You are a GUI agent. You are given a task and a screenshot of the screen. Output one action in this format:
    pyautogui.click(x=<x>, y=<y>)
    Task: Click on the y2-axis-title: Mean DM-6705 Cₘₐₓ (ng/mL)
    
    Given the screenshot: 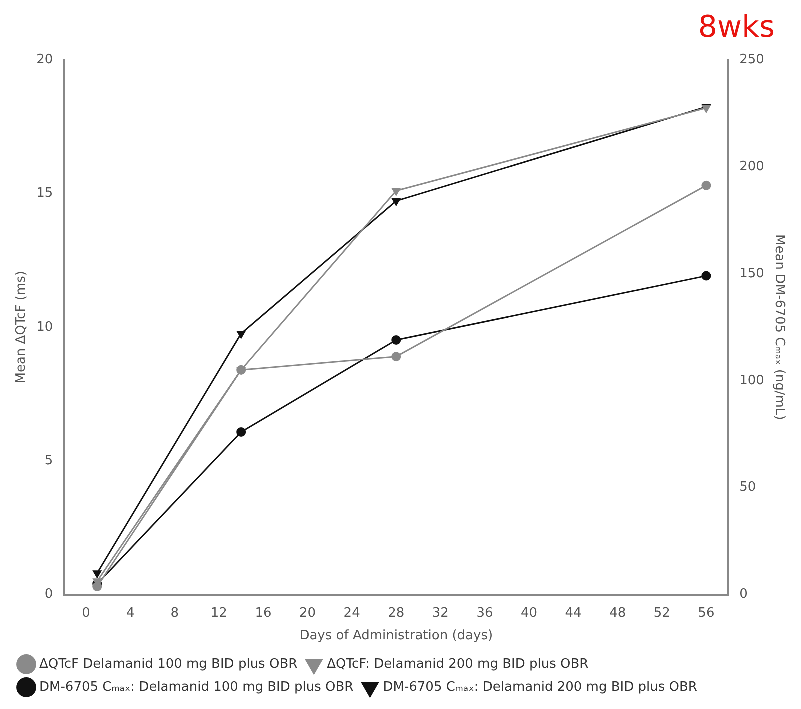 What is the action you would take?
    pyautogui.click(x=779, y=327)
    